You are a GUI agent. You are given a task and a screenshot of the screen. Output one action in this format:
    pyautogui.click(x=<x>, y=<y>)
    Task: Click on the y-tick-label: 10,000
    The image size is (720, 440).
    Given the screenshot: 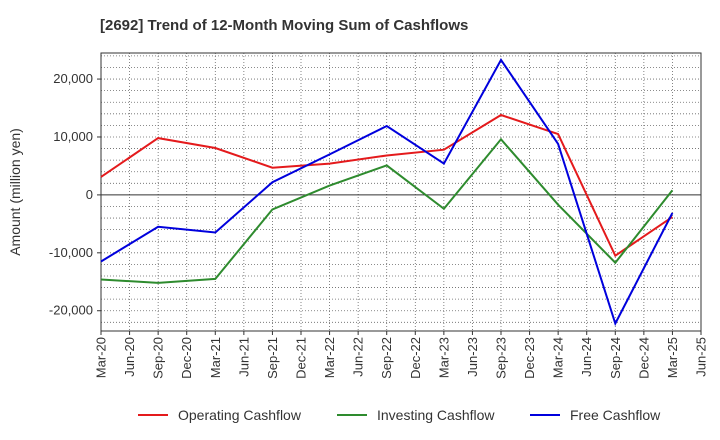 What is the action you would take?
    pyautogui.click(x=73, y=136)
    